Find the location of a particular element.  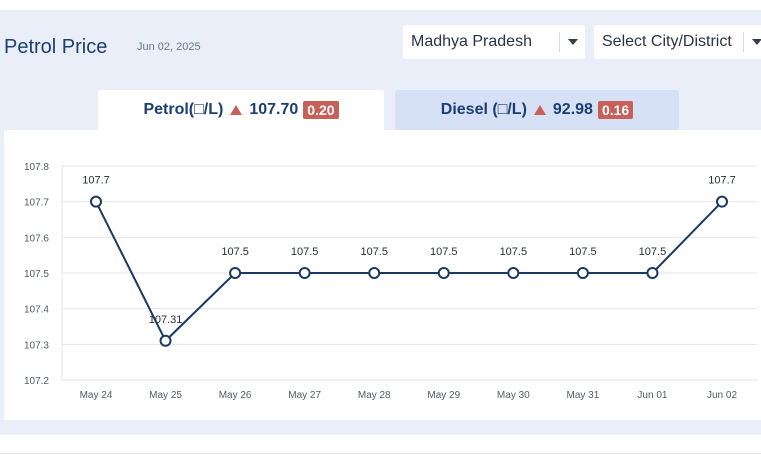

page-title: Petrol Price is located at coordinates (56, 47).